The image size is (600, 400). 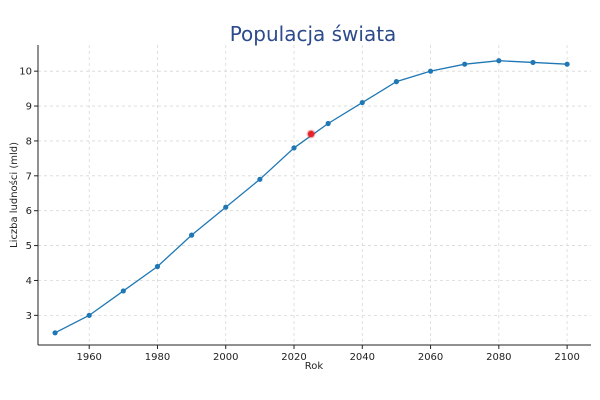 I want to click on x-tick-label: 2020, so click(x=293, y=357).